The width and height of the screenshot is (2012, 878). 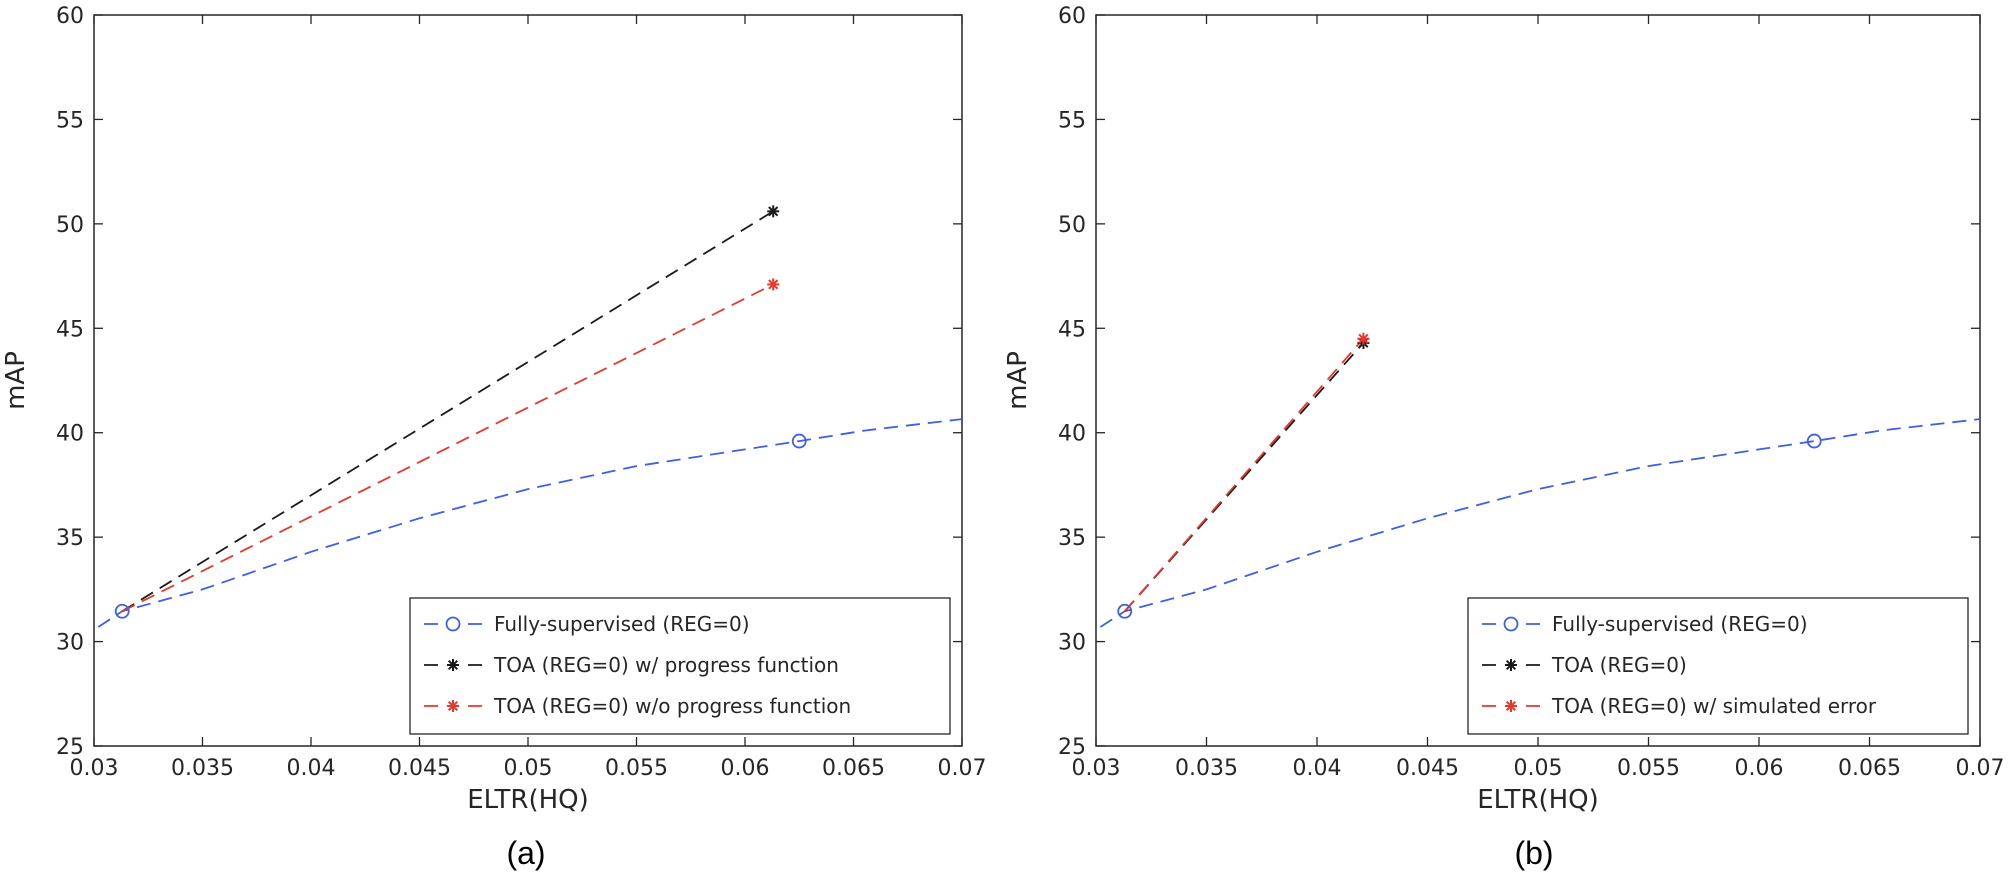 I want to click on legend-label: TOA (REG=0) w/ simulated error, so click(x=1714, y=706).